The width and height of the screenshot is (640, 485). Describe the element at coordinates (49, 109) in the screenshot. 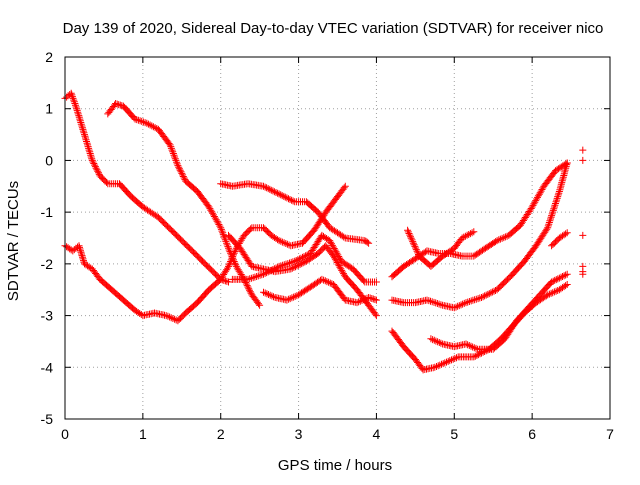

I see `y-tick-label: 1` at that location.